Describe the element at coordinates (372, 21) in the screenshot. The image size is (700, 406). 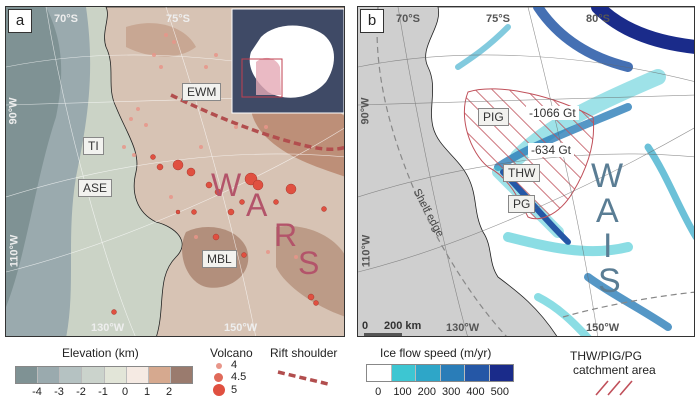
I see `panel-b-letter: b` at that location.